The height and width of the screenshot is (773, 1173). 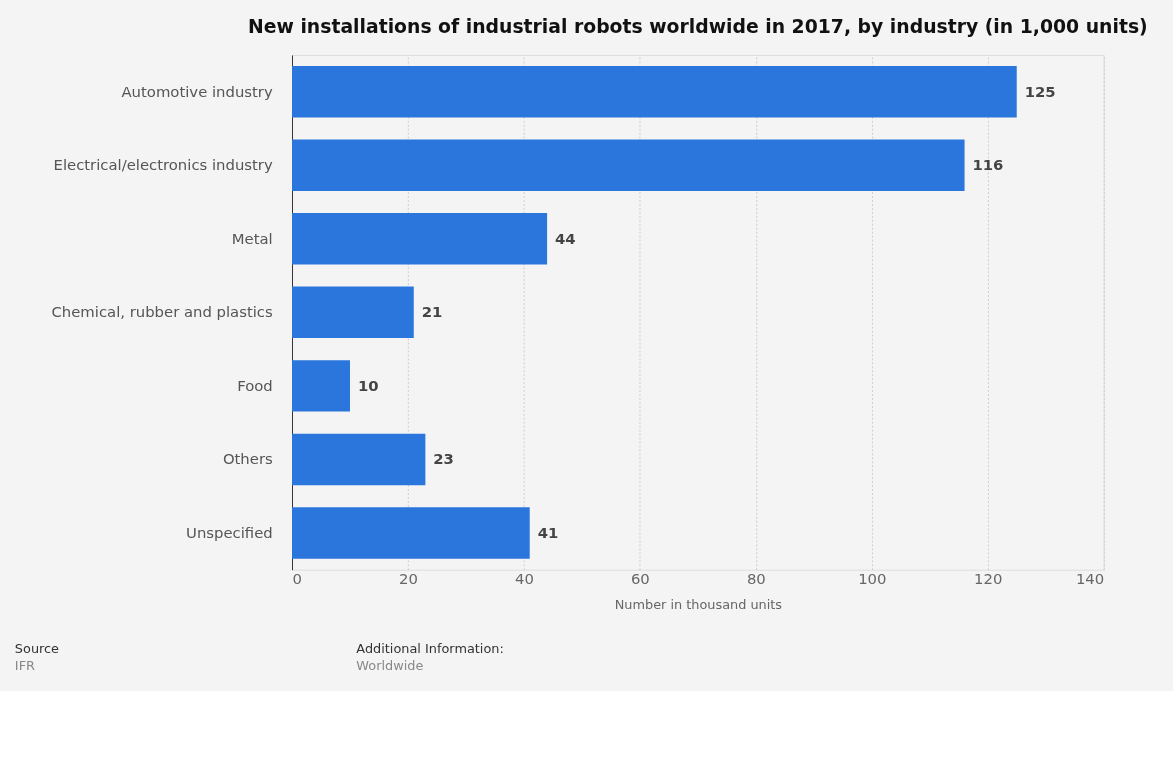 What do you see at coordinates (565, 238) in the screenshot?
I see `data-label: 44` at bounding box center [565, 238].